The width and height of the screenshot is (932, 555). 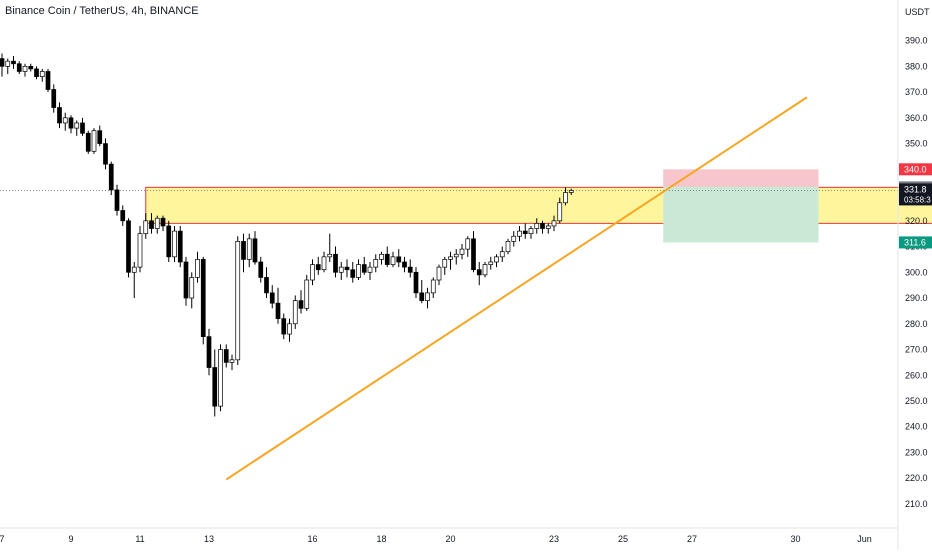 I want to click on stop-box, so click(x=741, y=178).